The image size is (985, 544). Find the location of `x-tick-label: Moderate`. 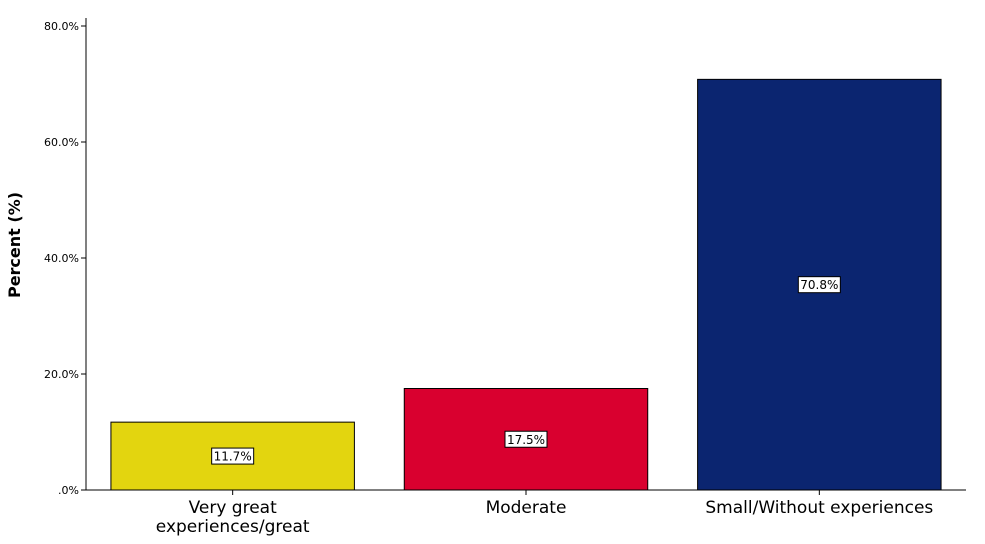

x-tick-label: Moderate is located at coordinates (526, 508).